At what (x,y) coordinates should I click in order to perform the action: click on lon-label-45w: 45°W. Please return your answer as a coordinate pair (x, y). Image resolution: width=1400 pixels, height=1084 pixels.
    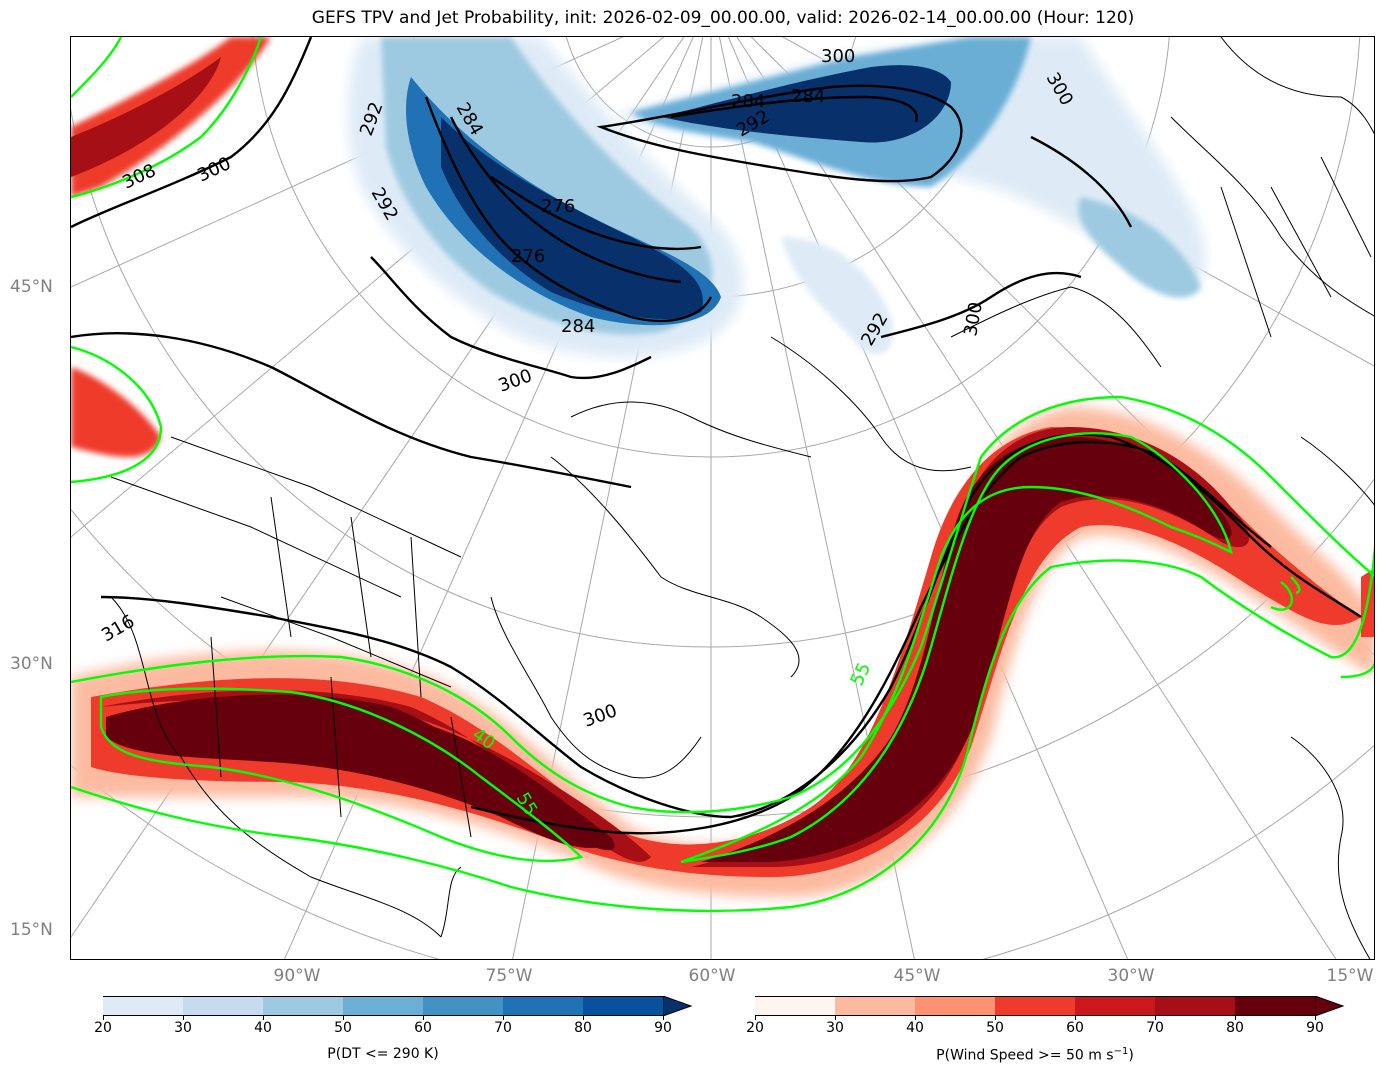
    Looking at the image, I should click on (917, 976).